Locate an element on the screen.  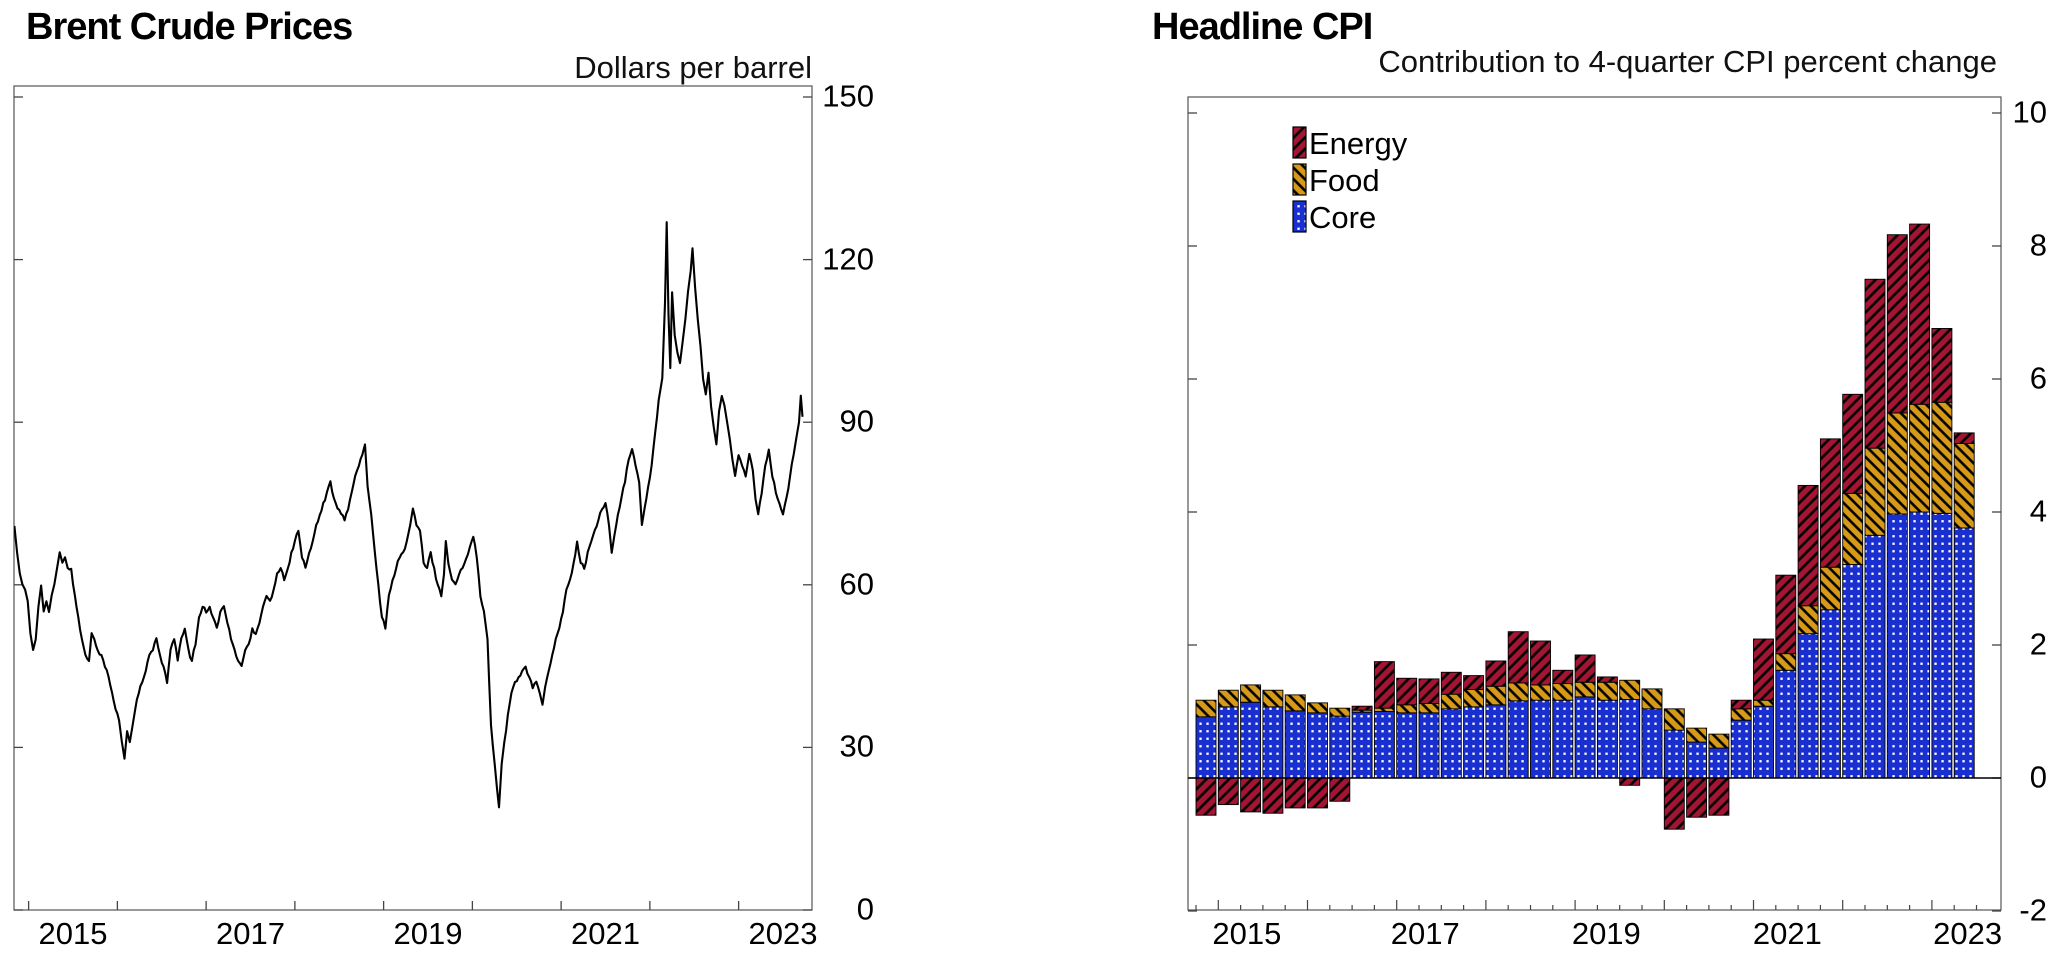
brent-x-label-2021: 2021 is located at coordinates (605, 933).